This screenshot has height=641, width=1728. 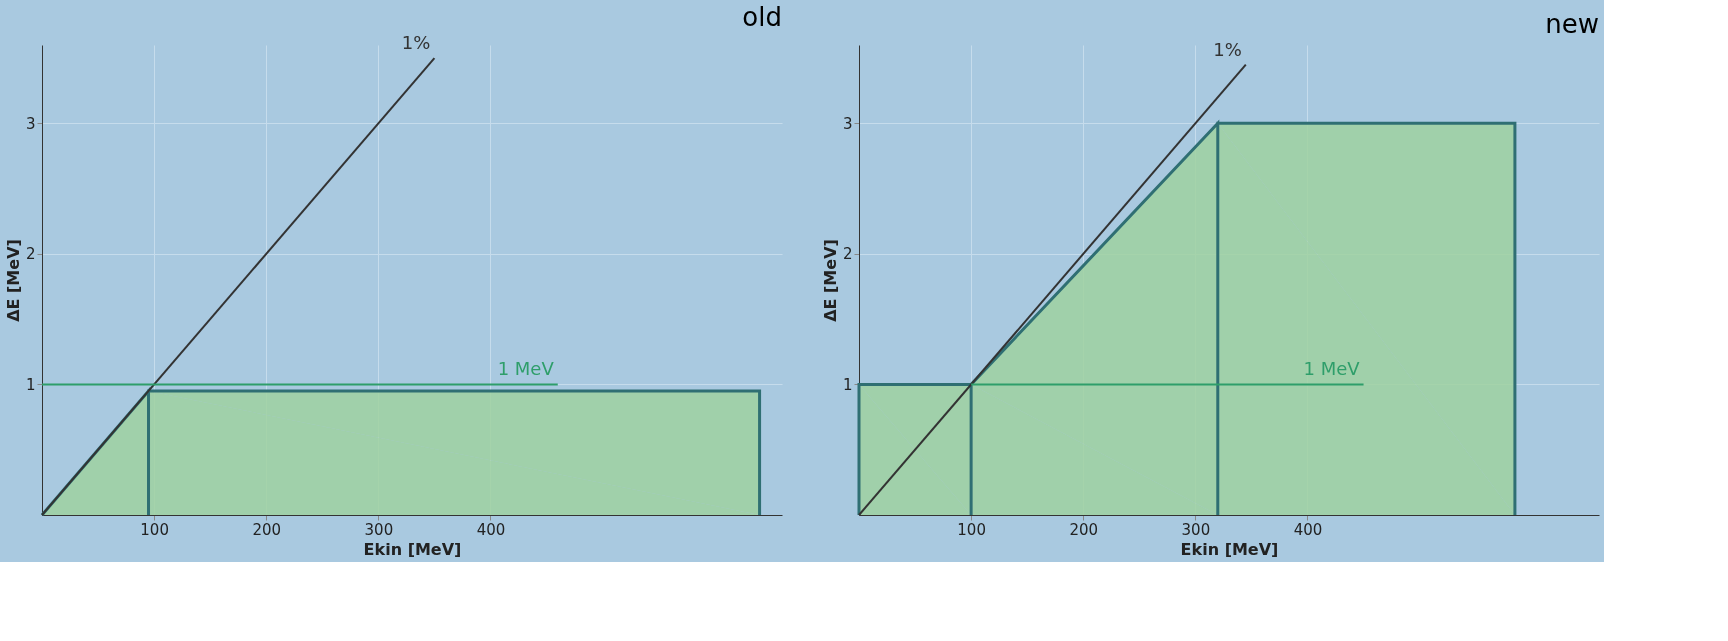 I want to click on chart-title: old, so click(x=762, y=17).